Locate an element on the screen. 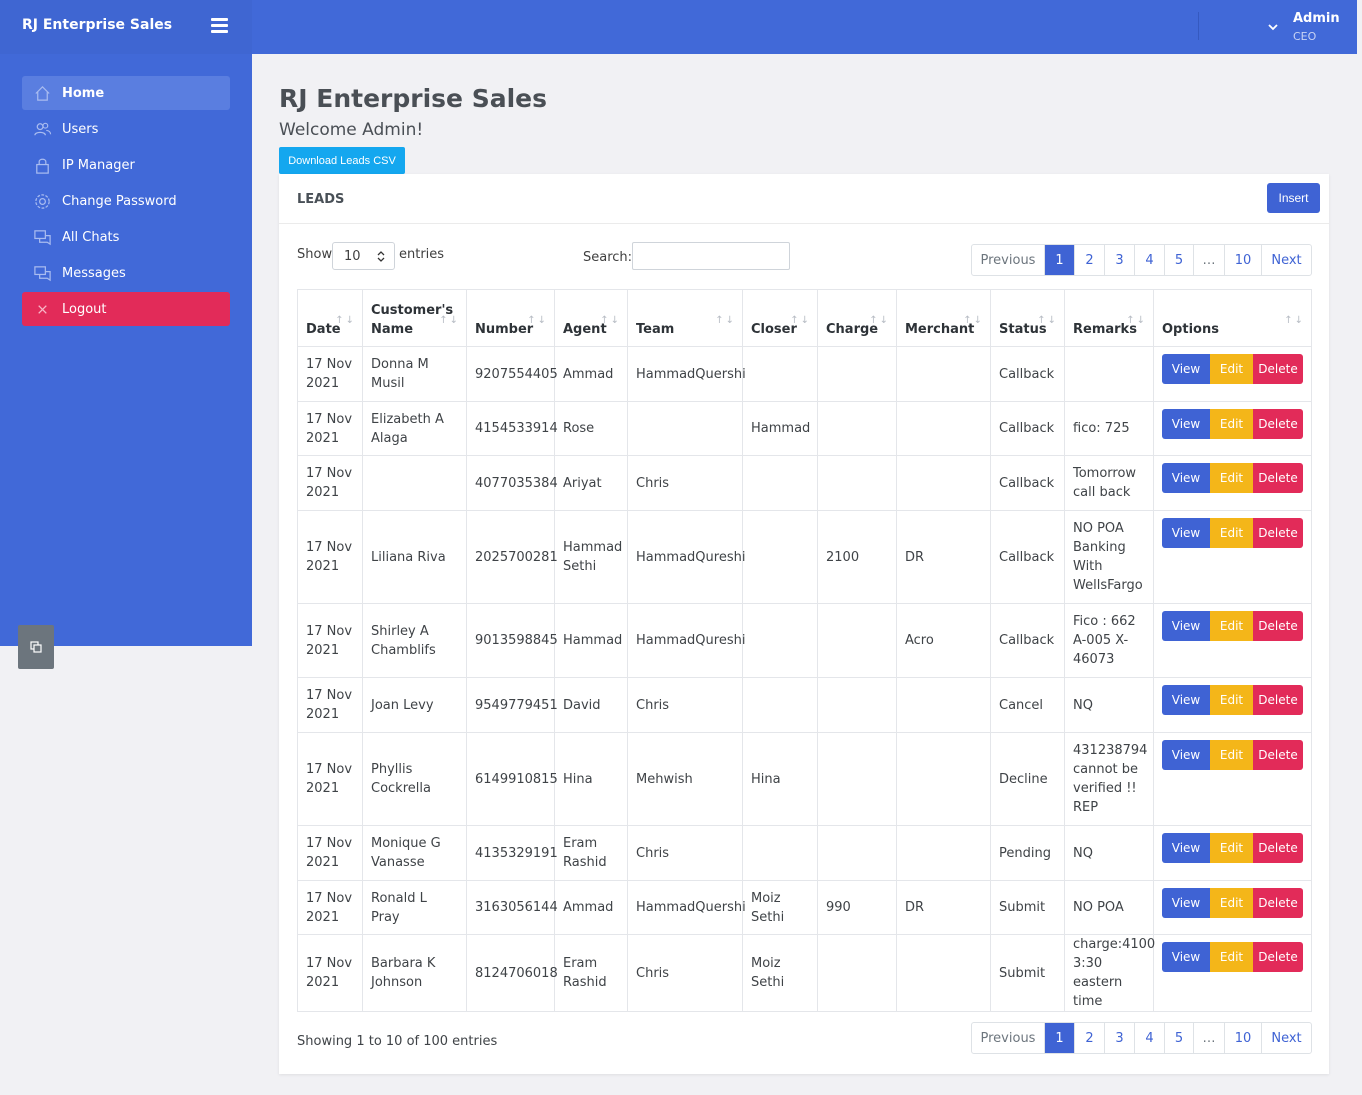 This screenshot has height=1095, width=1362. hamburger-menu-icon is located at coordinates (219, 26).